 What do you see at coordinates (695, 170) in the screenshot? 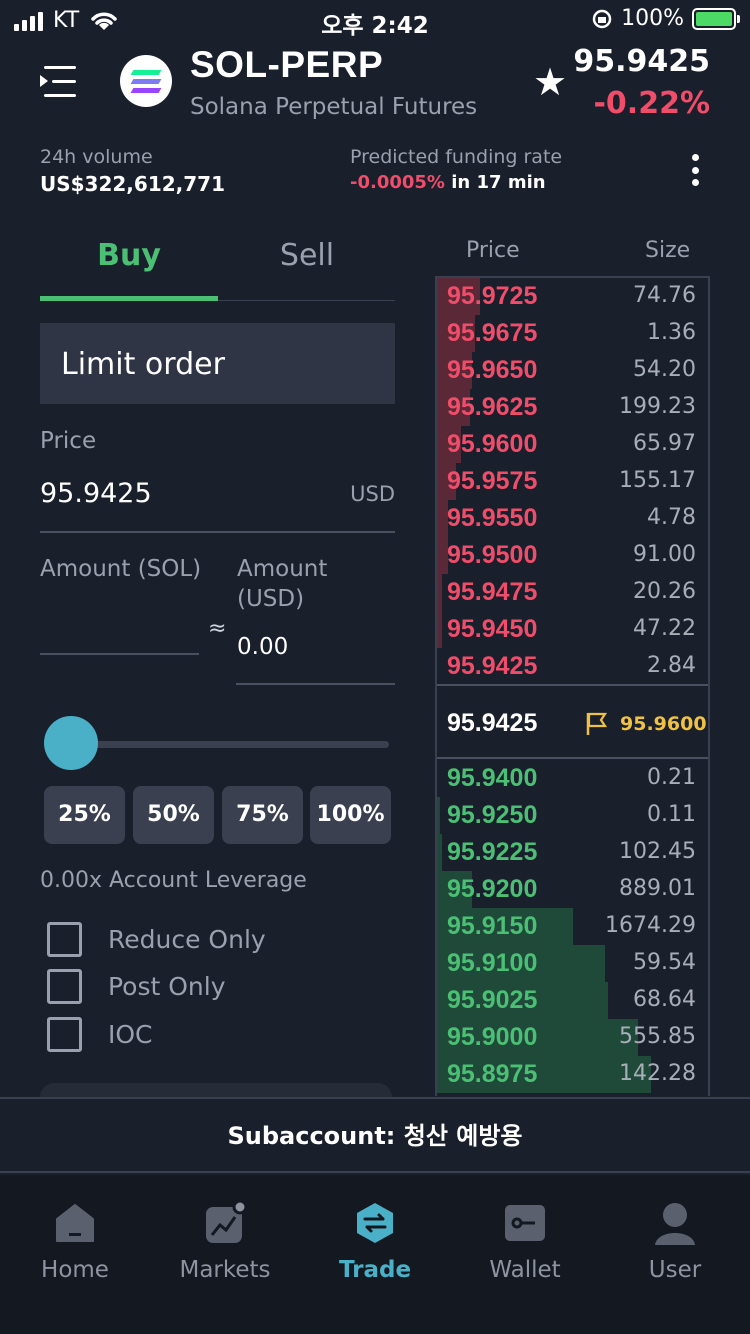
I see `more-options-icon` at bounding box center [695, 170].